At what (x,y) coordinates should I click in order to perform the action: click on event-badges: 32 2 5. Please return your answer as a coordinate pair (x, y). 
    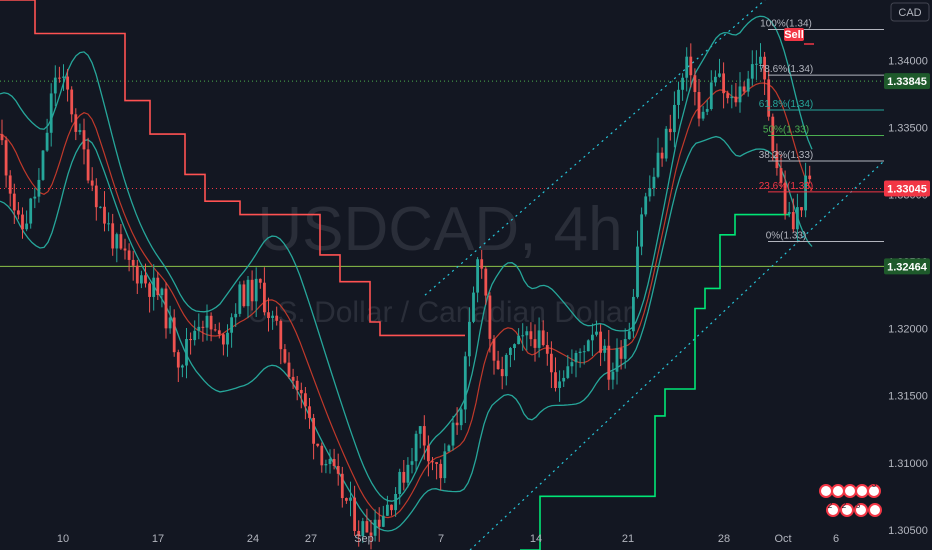
    Looking at the image, I should click on (850, 498).